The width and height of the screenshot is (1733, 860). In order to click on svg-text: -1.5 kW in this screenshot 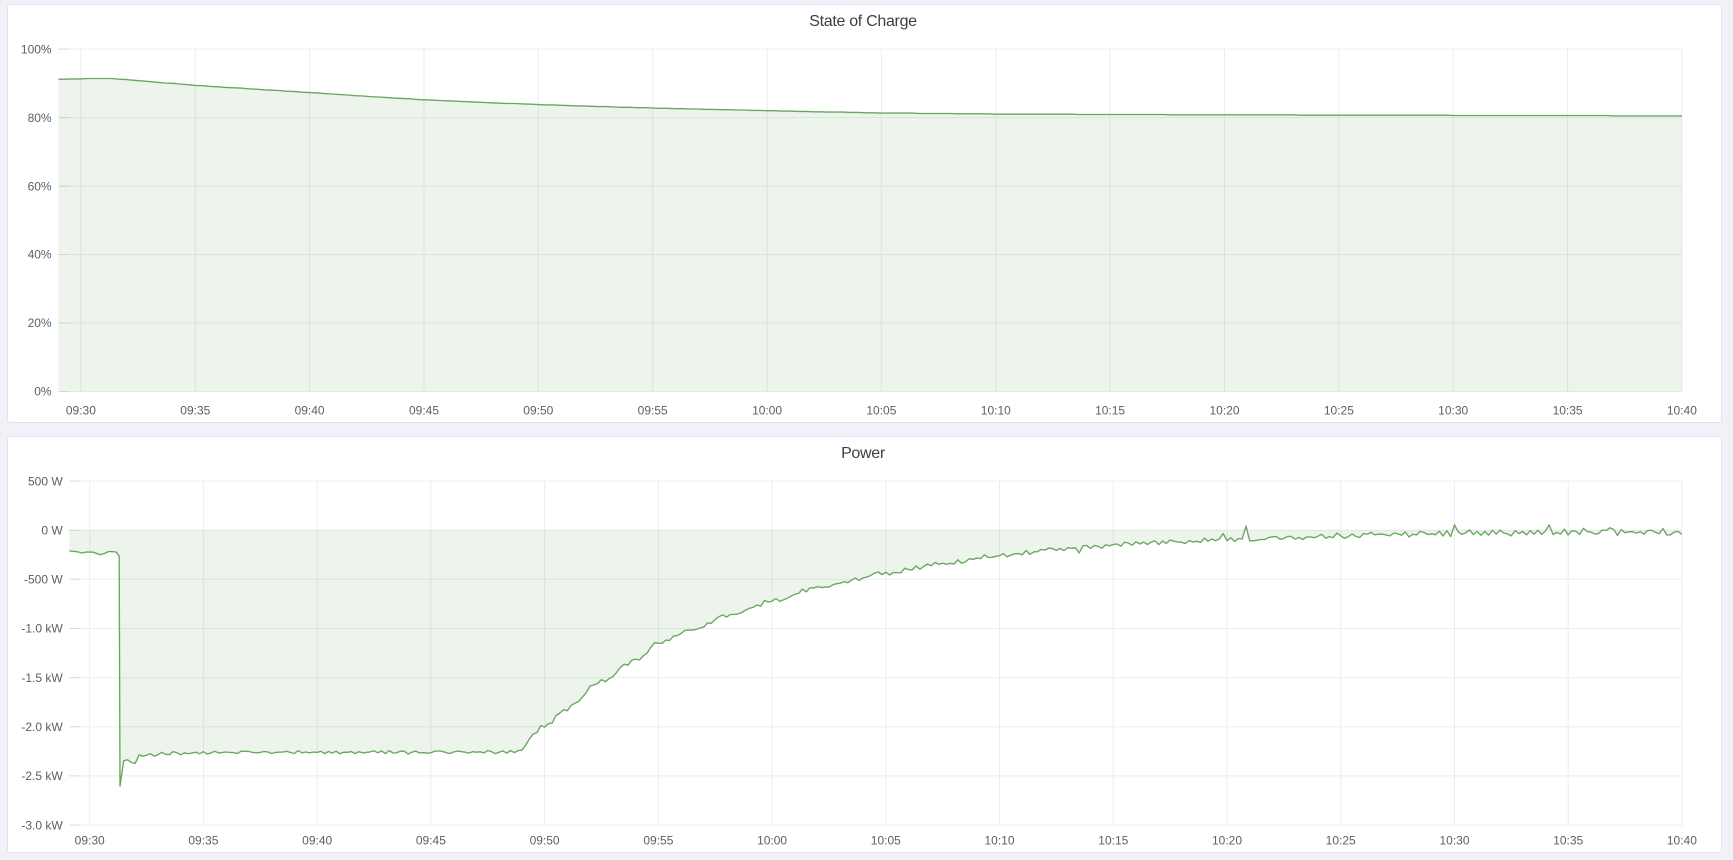, I will do `click(42, 678)`.